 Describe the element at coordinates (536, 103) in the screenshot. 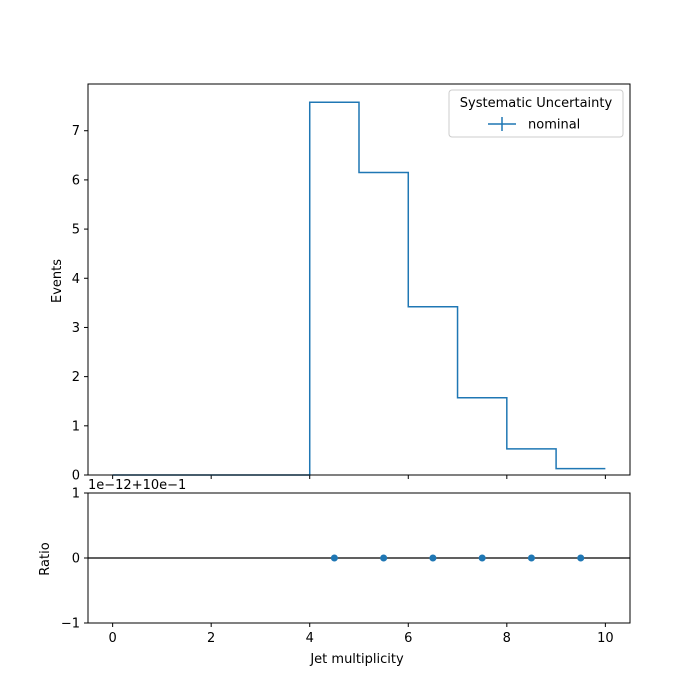

I see `legend-title: Systematic Uncertainty` at that location.